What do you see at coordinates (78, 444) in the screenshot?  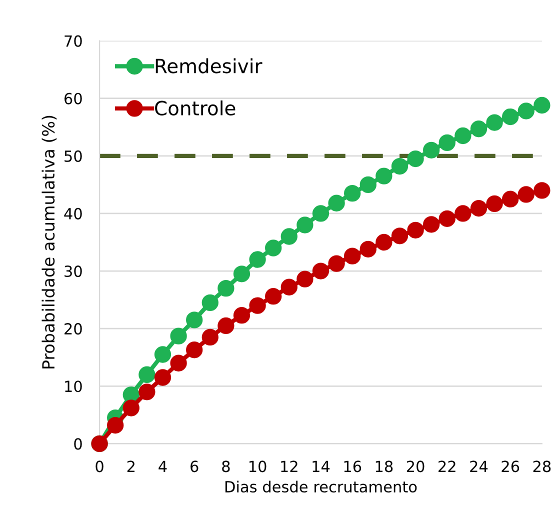 I see `y-tick-label: 0` at bounding box center [78, 444].